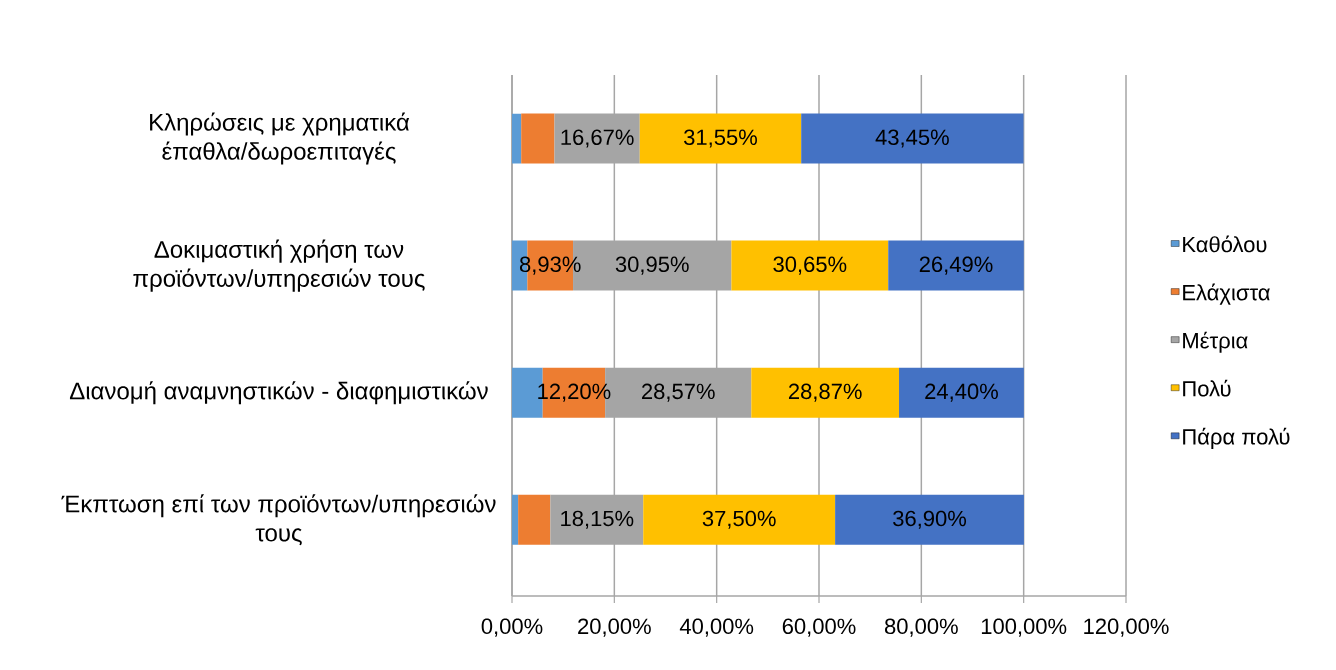 Image resolution: width=1336 pixels, height=670 pixels. I want to click on y-tick-label: Κληρώσεις με χρηματικά έπαθλα/δωροεπιταγές, so click(280, 138).